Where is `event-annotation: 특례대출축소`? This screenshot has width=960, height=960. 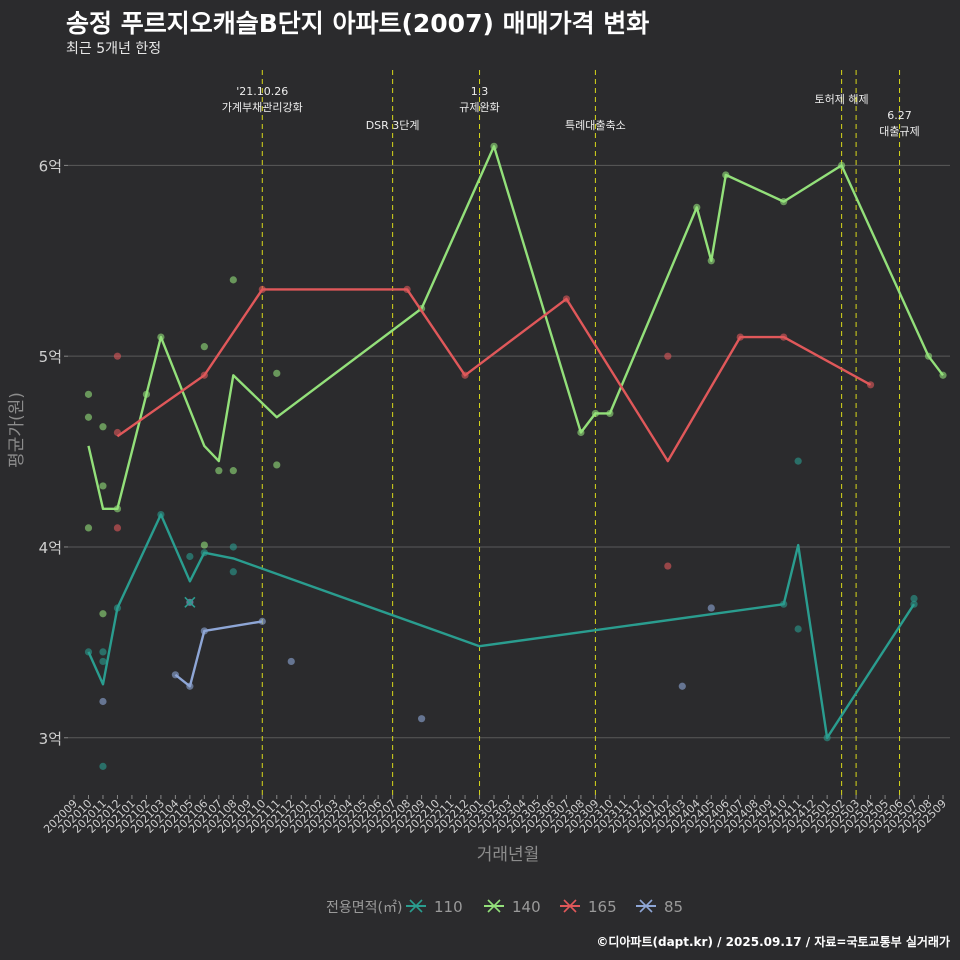 event-annotation: 특례대출축소 is located at coordinates (595, 125).